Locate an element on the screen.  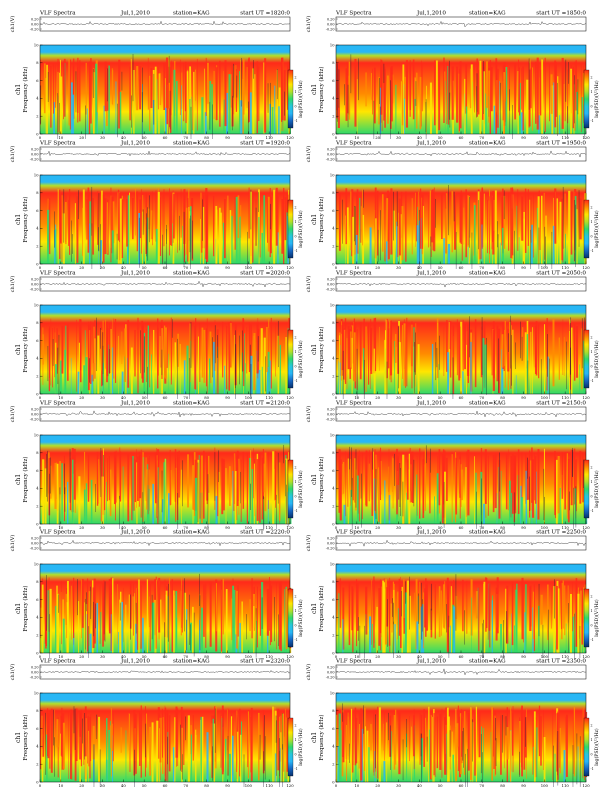
y-tick-label: 8 is located at coordinates (37, 711).